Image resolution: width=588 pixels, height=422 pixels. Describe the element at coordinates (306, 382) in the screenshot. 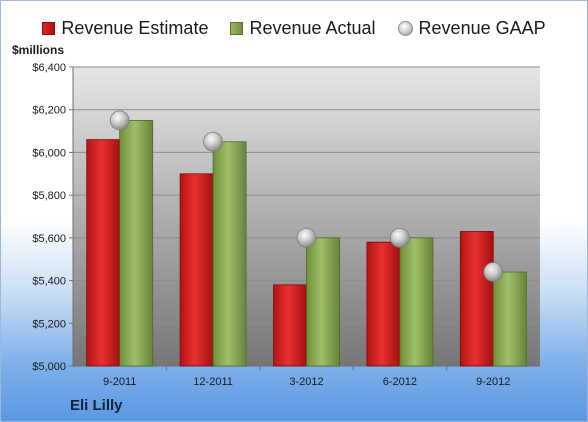

I see `x-tick-label: 3-2012` at that location.